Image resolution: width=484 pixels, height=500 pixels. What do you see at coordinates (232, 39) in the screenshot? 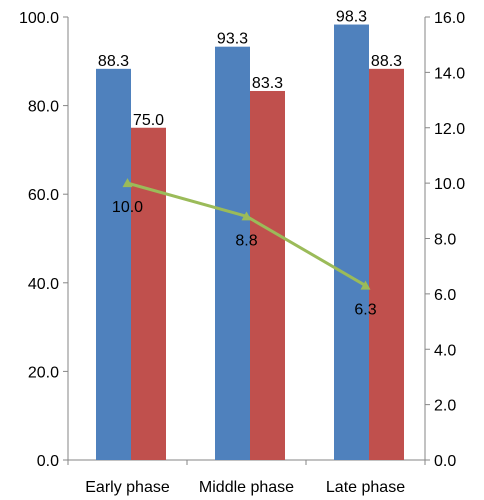
I see `bar-data-label: 93.3` at bounding box center [232, 39].